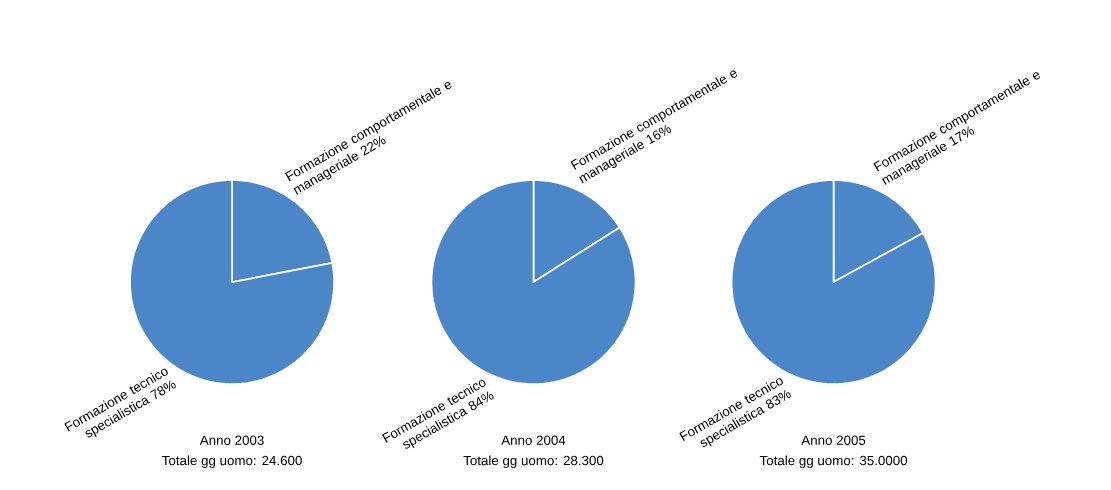 Image resolution: width=1111 pixels, height=490 pixels. What do you see at coordinates (833, 440) in the screenshot?
I see `text: Anno 2005` at bounding box center [833, 440].